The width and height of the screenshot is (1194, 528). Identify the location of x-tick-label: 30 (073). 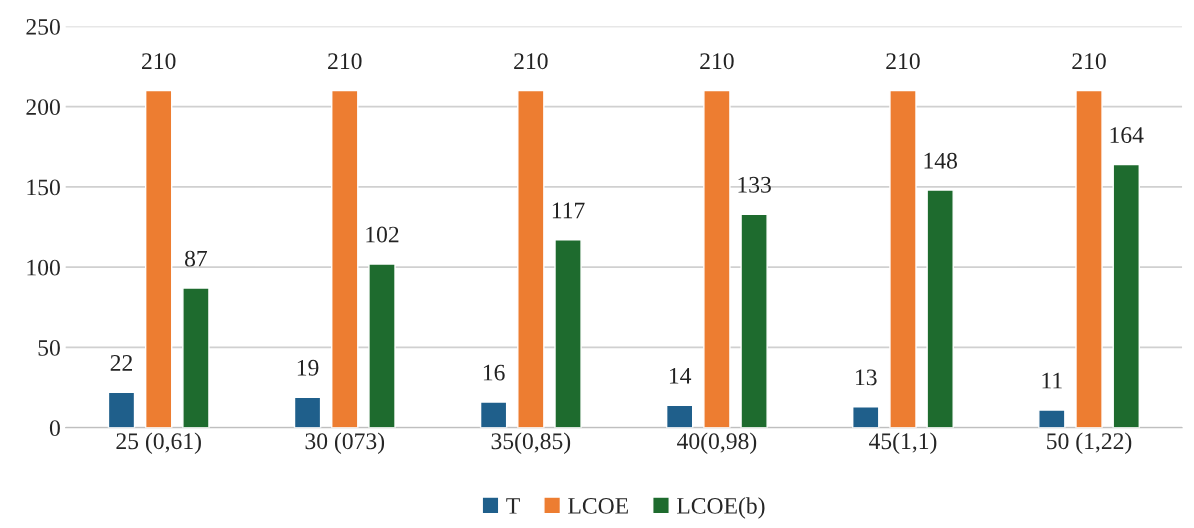
(345, 443).